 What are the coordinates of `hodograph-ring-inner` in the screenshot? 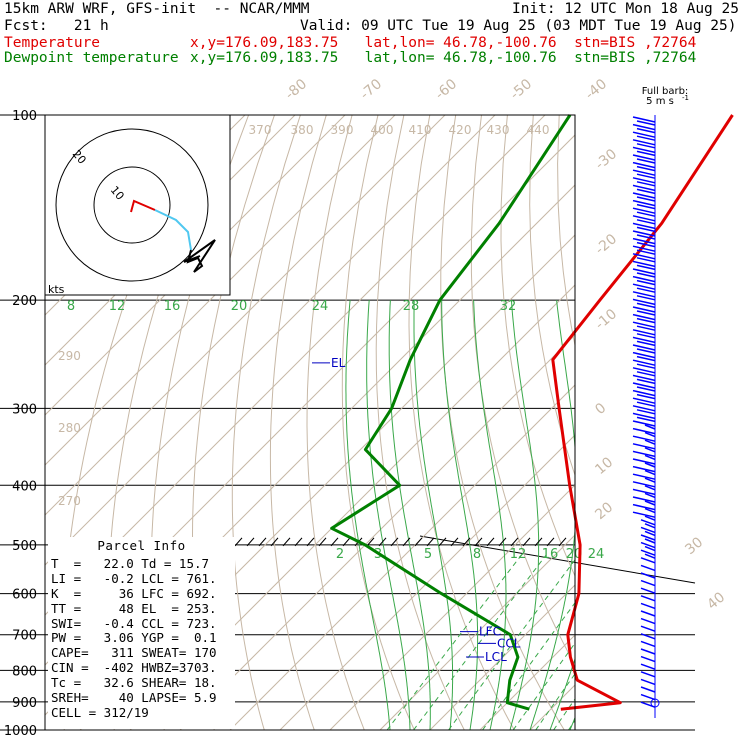 It's located at (132, 205).